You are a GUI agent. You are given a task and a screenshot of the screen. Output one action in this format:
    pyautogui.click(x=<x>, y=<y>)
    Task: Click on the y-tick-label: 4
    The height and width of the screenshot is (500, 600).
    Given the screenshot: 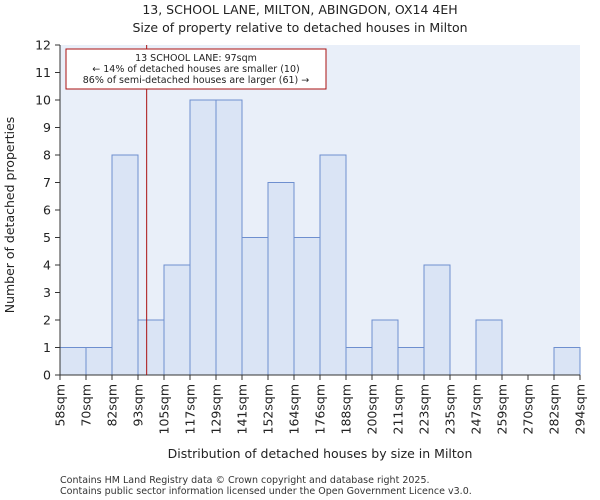 What is the action you would take?
    pyautogui.click(x=47, y=265)
    